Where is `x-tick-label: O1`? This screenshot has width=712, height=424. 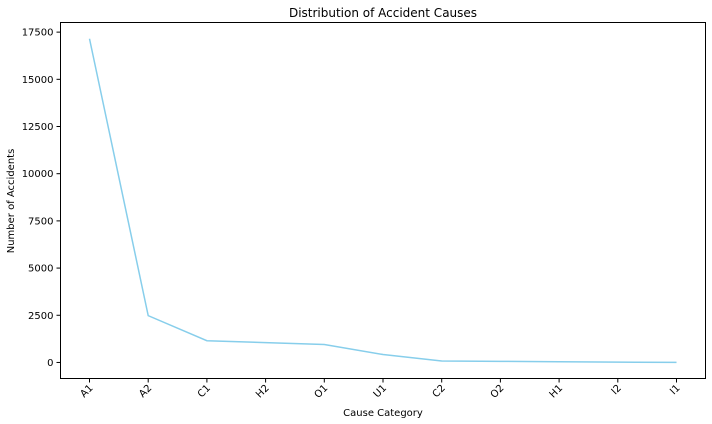
x-tick-label: O1 is located at coordinates (322, 392).